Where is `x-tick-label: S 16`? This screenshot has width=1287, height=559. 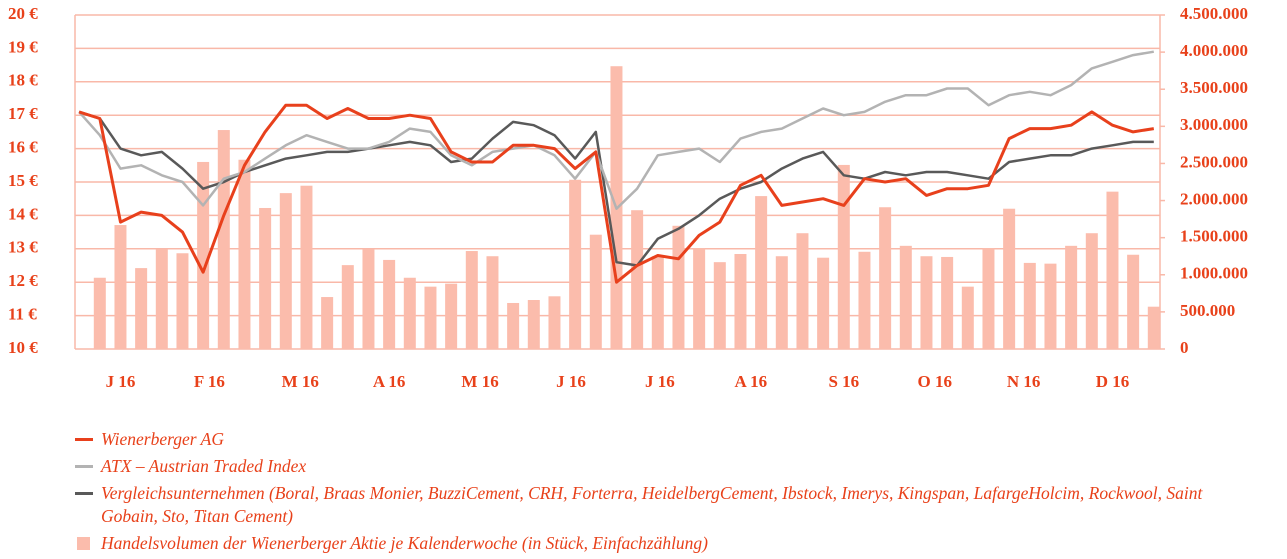 x-tick-label: S 16 is located at coordinates (843, 381).